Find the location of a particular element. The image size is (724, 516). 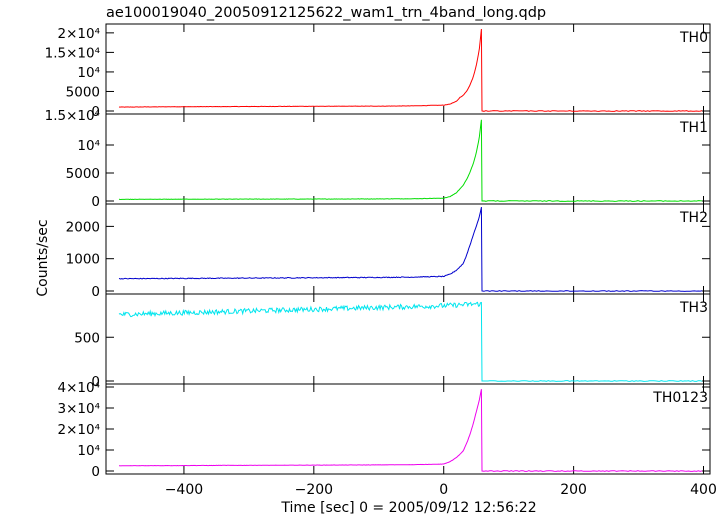

y-tick-label: 3×10⁴ is located at coordinates (79, 409).